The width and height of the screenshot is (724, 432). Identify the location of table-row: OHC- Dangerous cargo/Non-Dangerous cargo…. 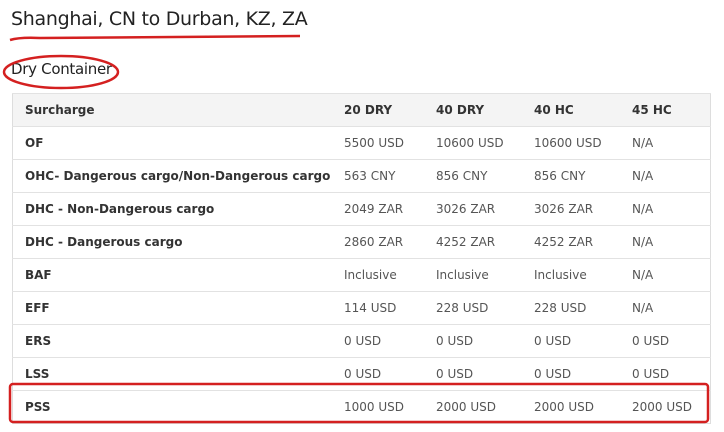
(361, 176).